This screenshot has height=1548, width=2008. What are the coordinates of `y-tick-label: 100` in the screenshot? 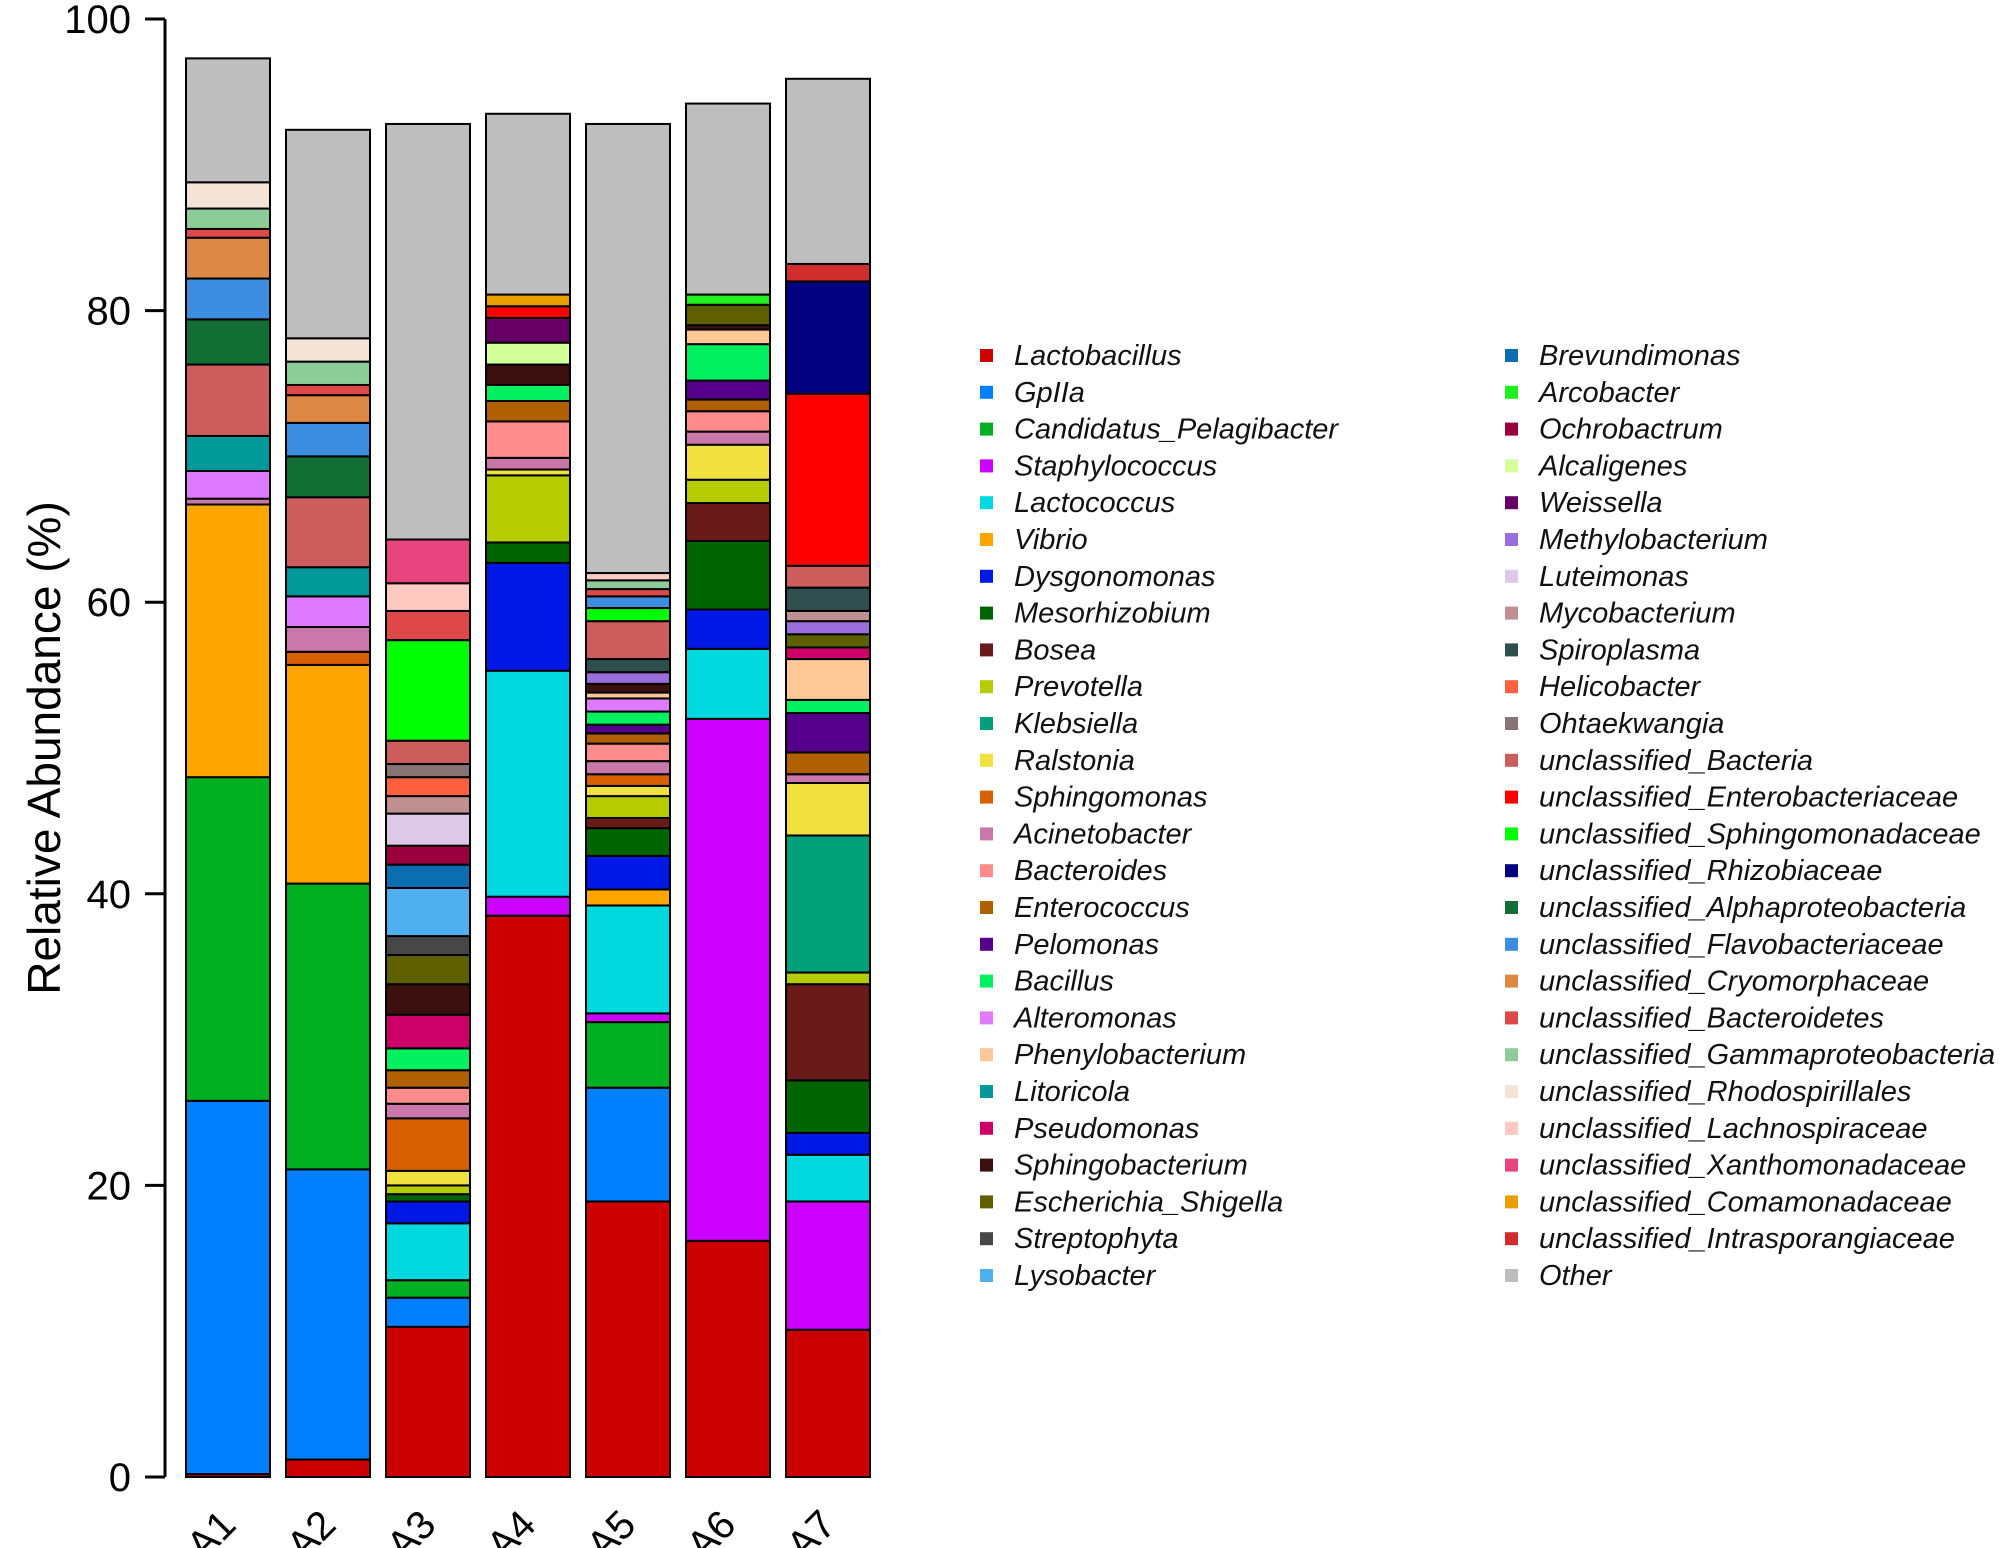 It's located at (97, 21).